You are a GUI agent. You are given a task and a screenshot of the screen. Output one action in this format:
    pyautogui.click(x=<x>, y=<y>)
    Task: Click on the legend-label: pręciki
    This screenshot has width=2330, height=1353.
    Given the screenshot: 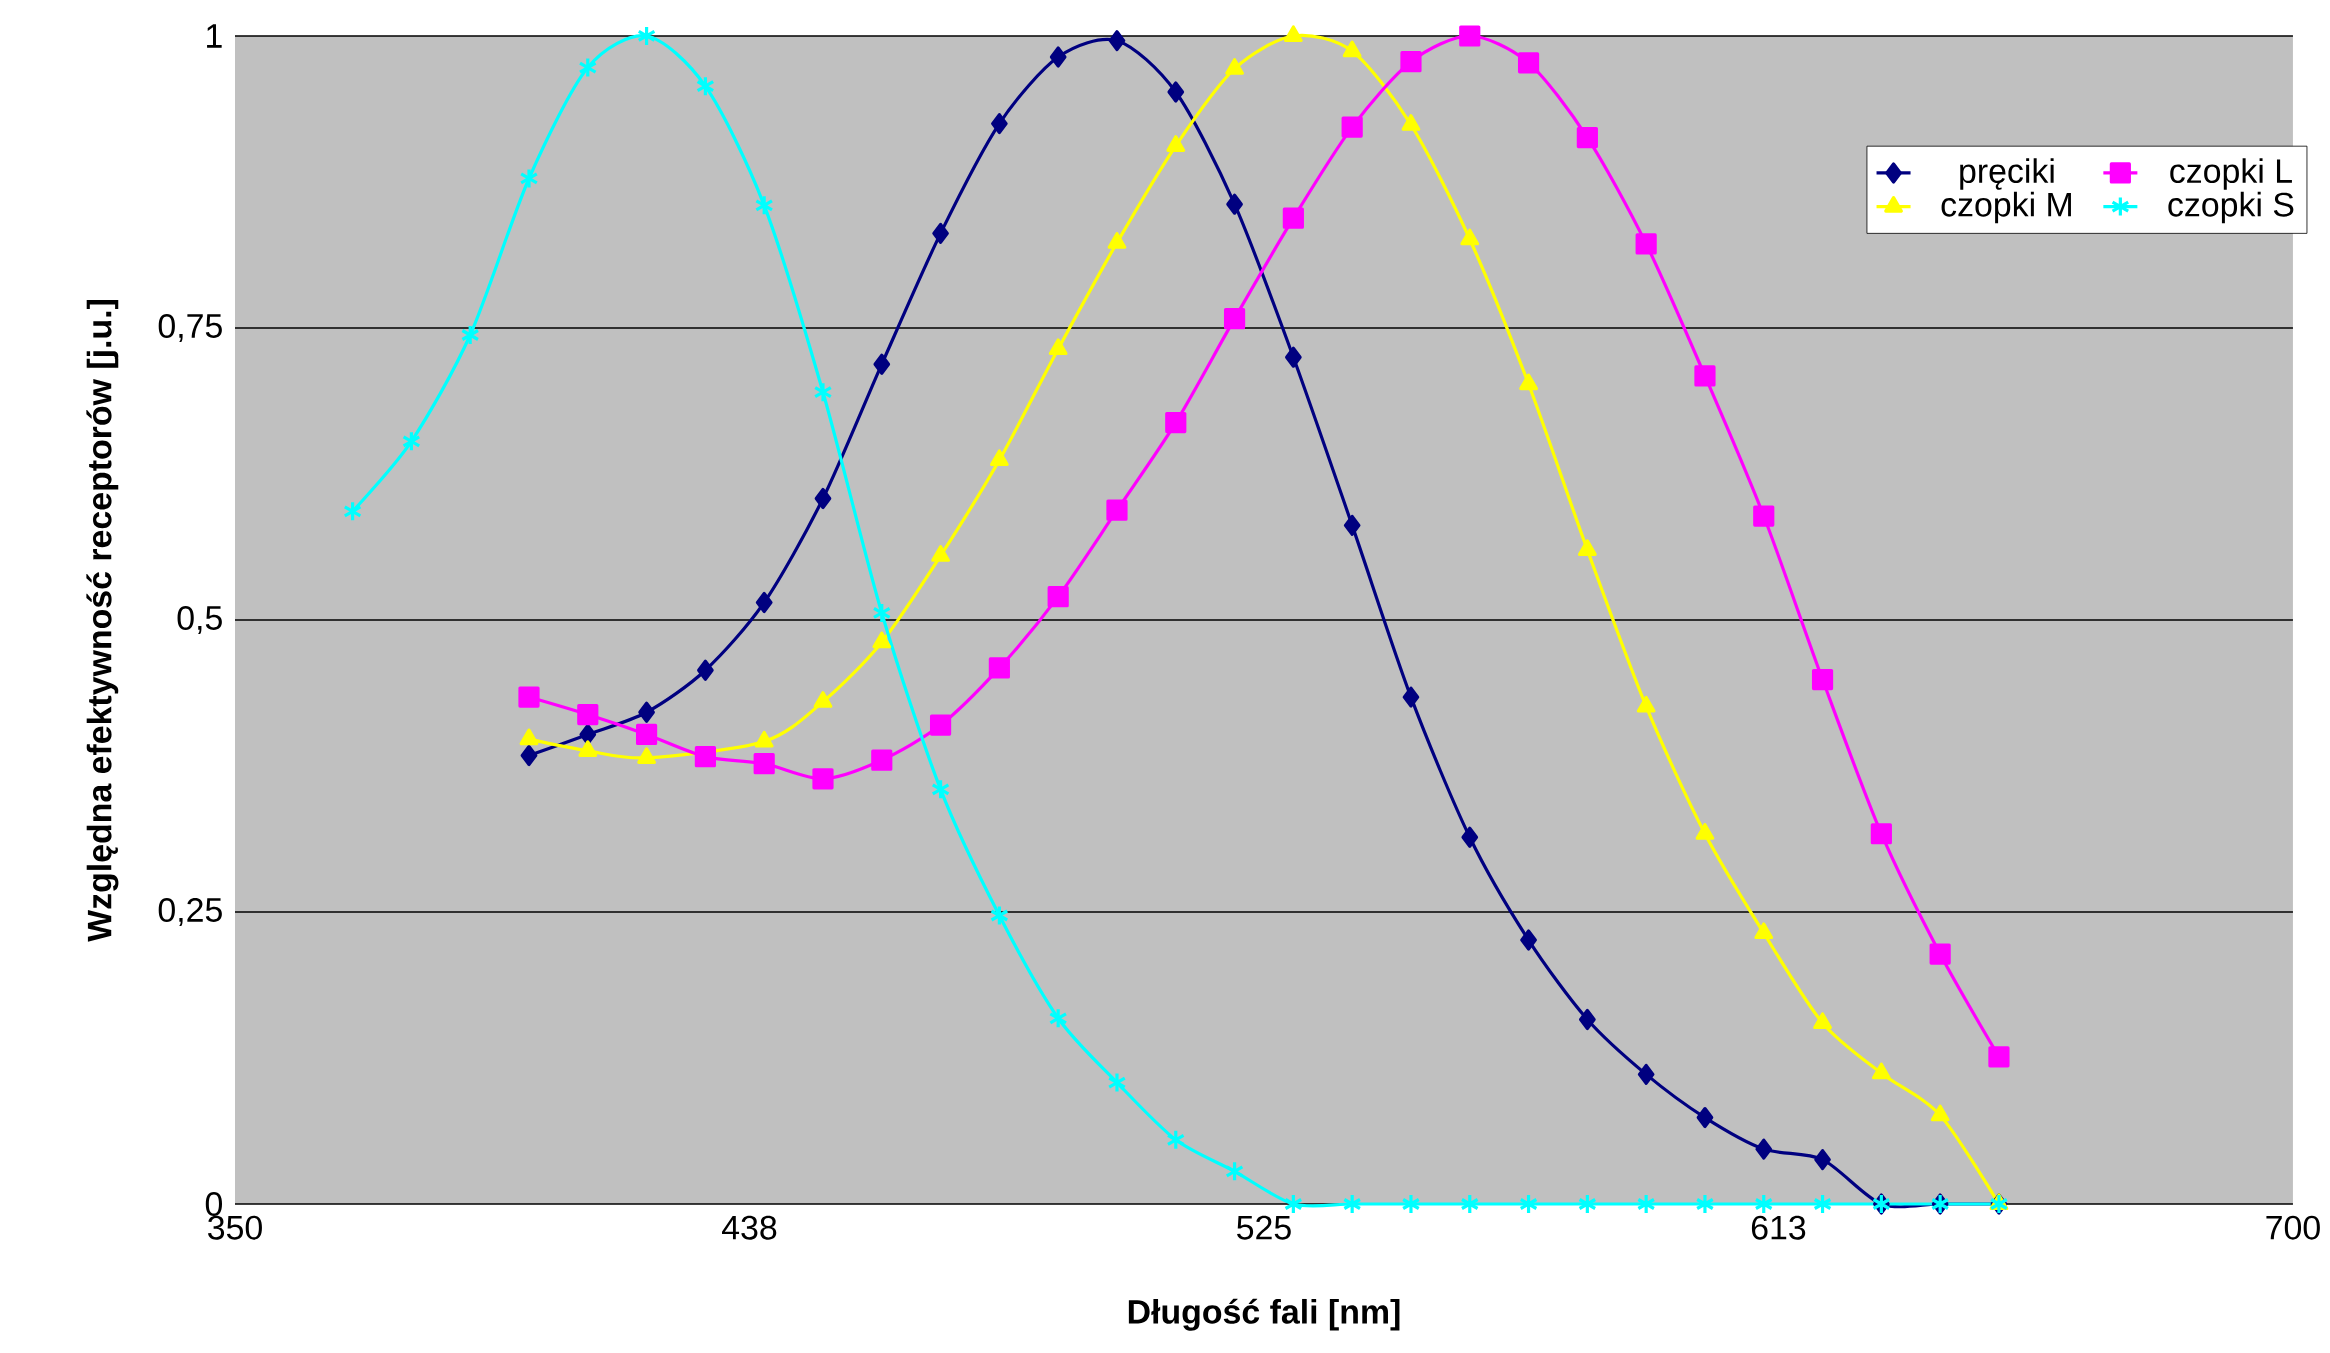 What is the action you would take?
    pyautogui.click(x=2007, y=174)
    